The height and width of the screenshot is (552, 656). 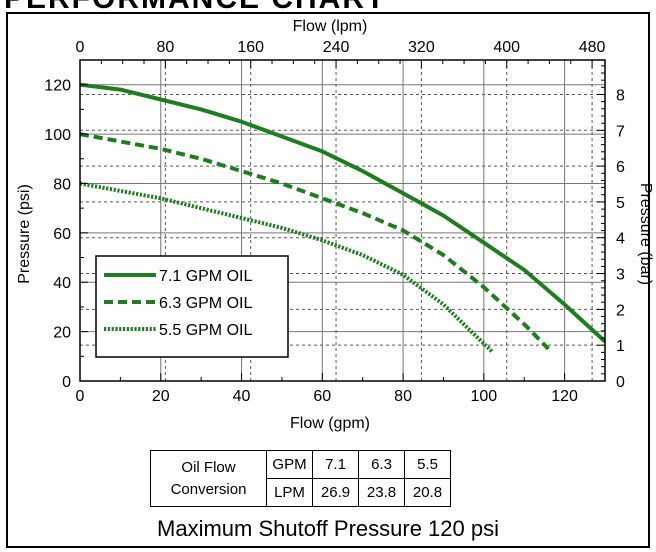 I want to click on right-tick-label: 5, so click(x=620, y=203).